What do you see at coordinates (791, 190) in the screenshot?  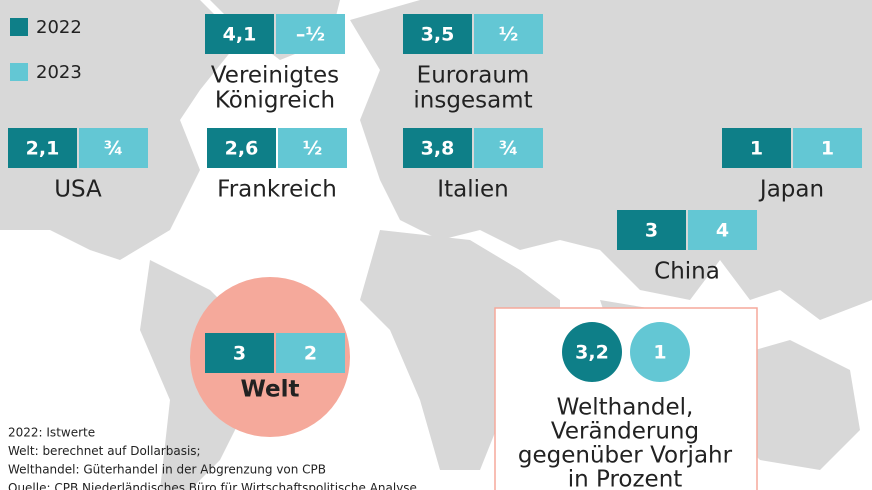 I see `region-label: Japan` at bounding box center [791, 190].